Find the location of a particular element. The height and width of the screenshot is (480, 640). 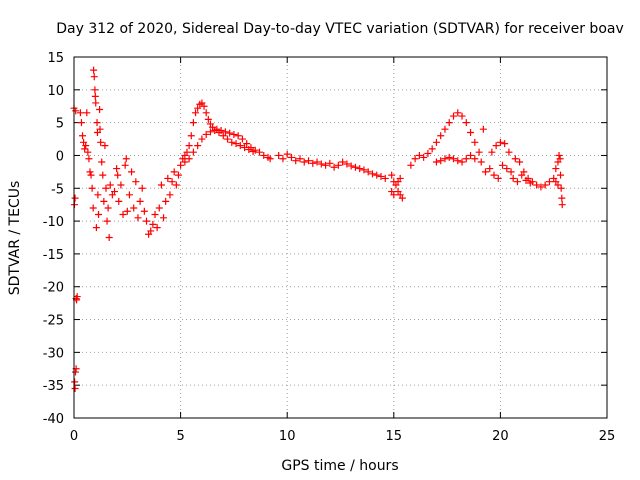

y-tick-label: 10 is located at coordinates (55, 91).